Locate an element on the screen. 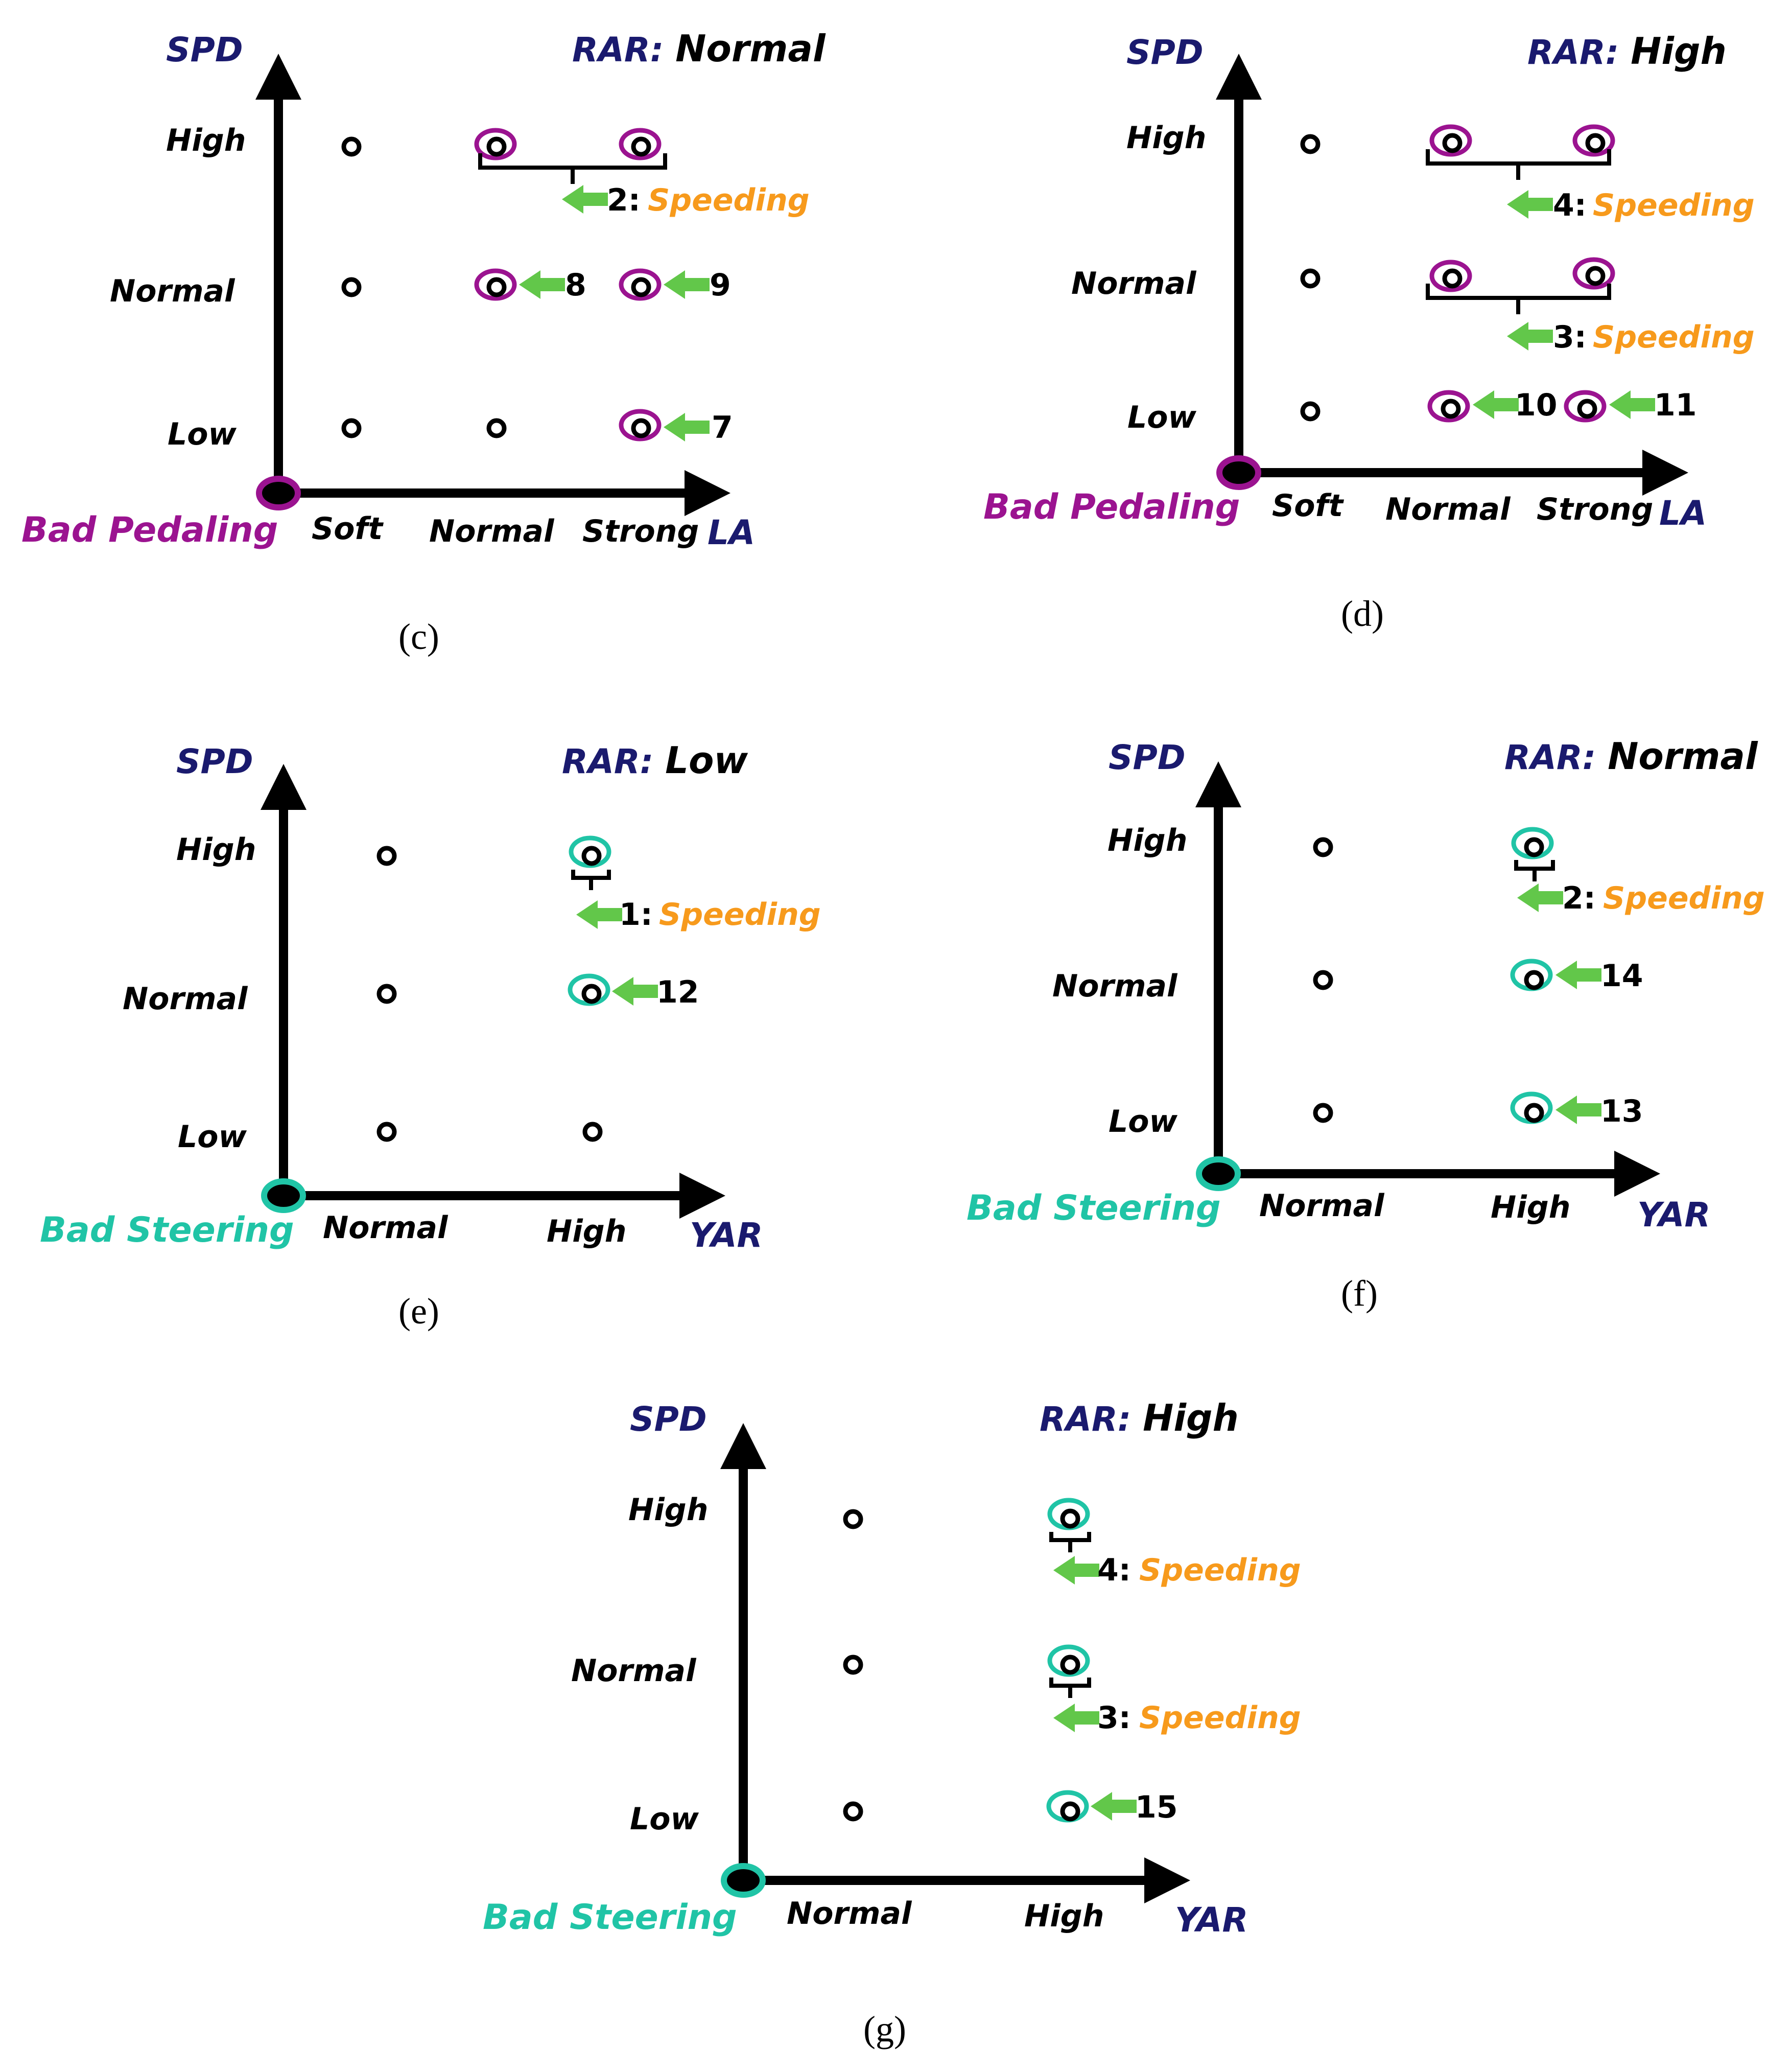  group-number: 3: is located at coordinates (1114, 1718).